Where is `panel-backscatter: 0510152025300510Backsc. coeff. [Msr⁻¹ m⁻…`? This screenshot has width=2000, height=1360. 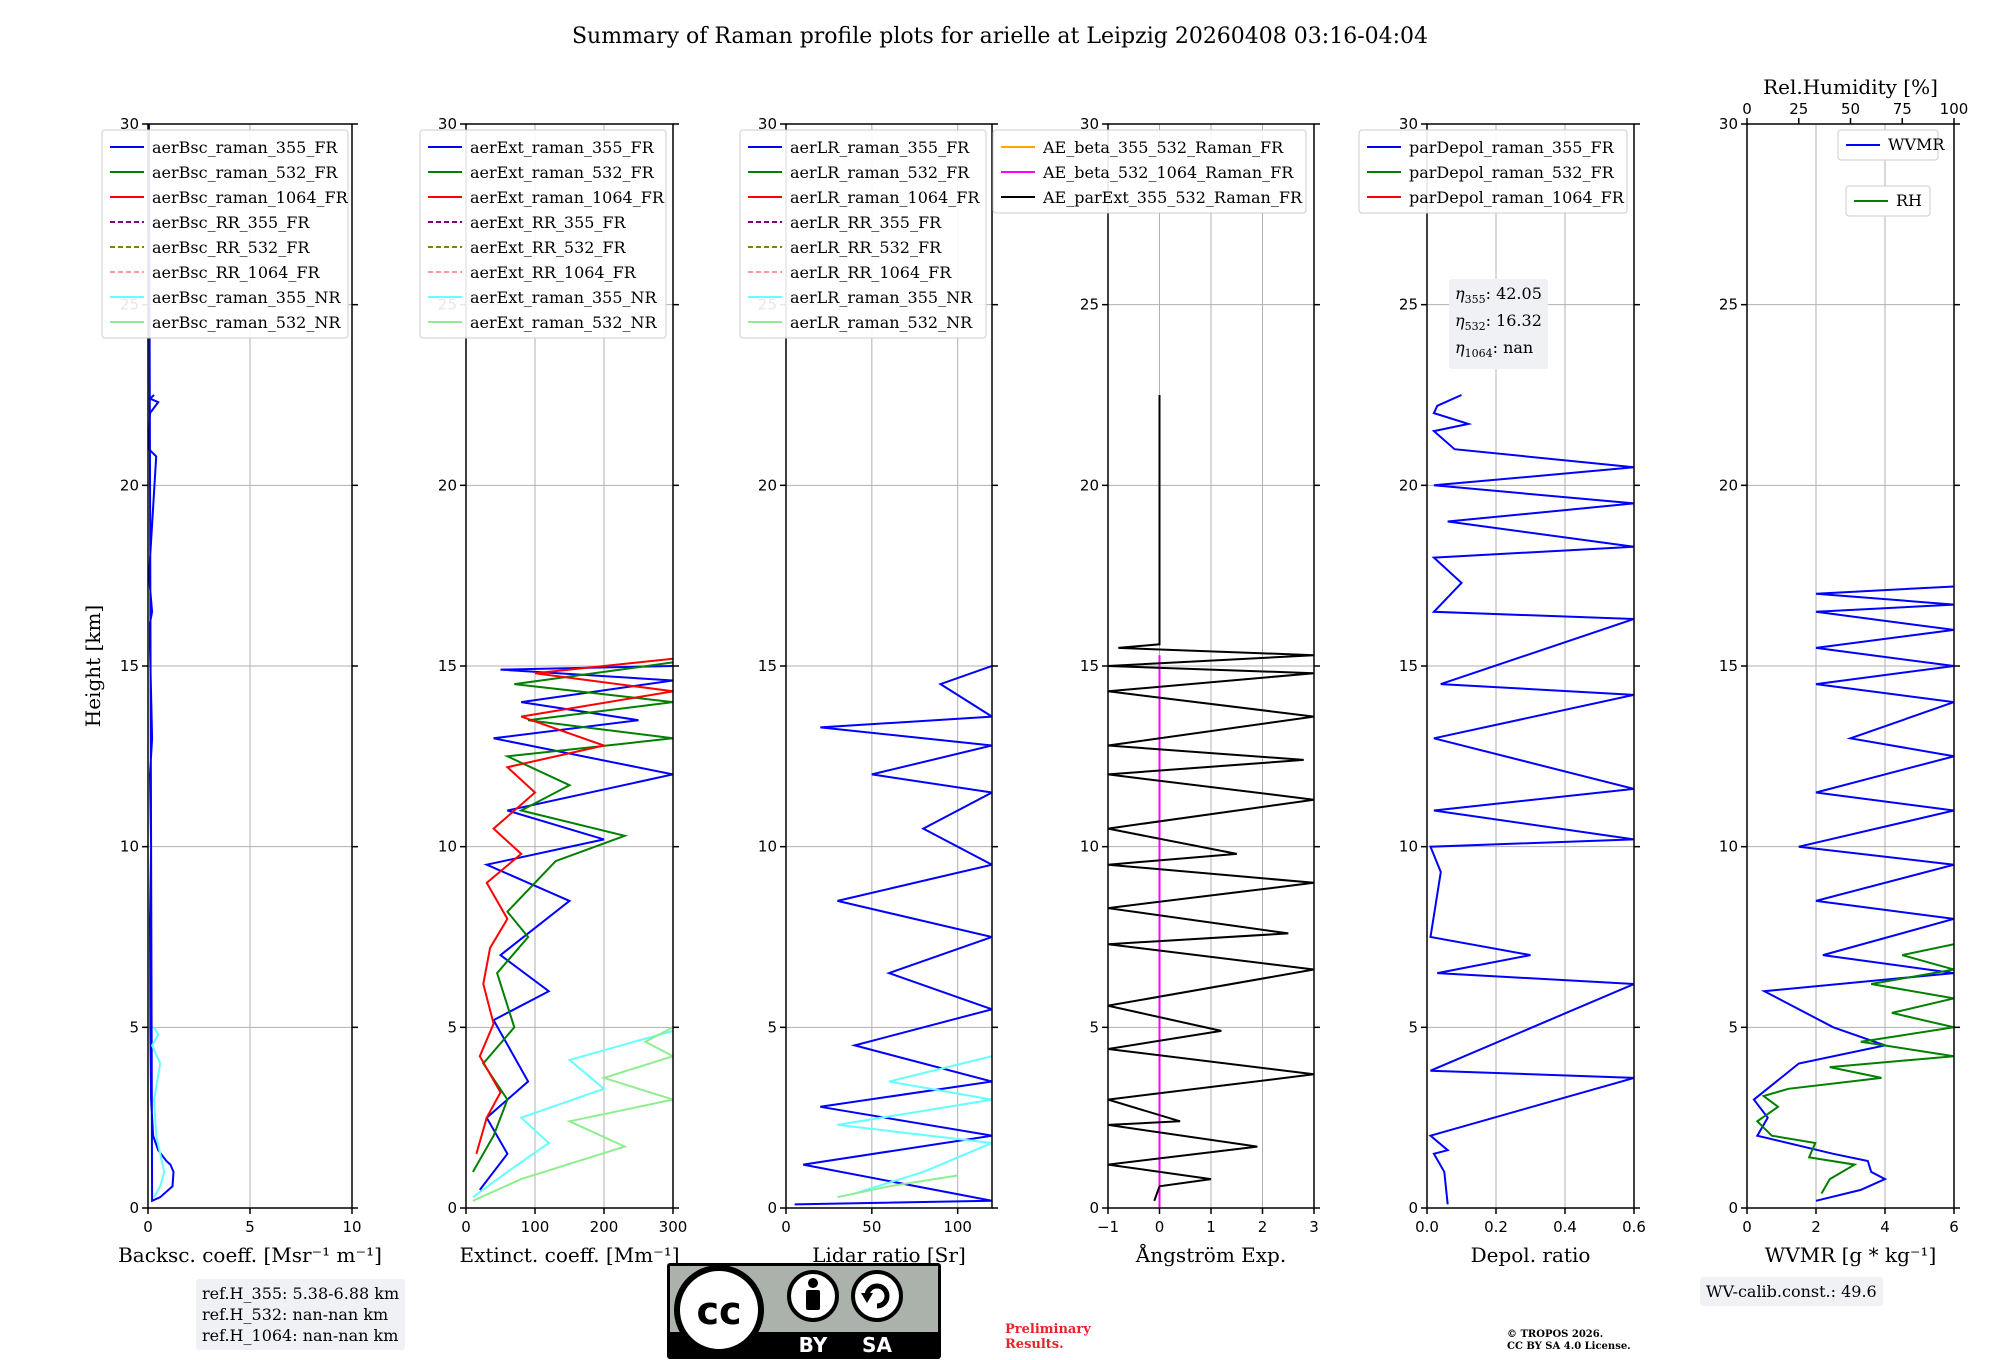 panel-backscatter: 0510152025300510Backsc. coeff. [Msr⁻¹ m⁻… is located at coordinates (231, 691).